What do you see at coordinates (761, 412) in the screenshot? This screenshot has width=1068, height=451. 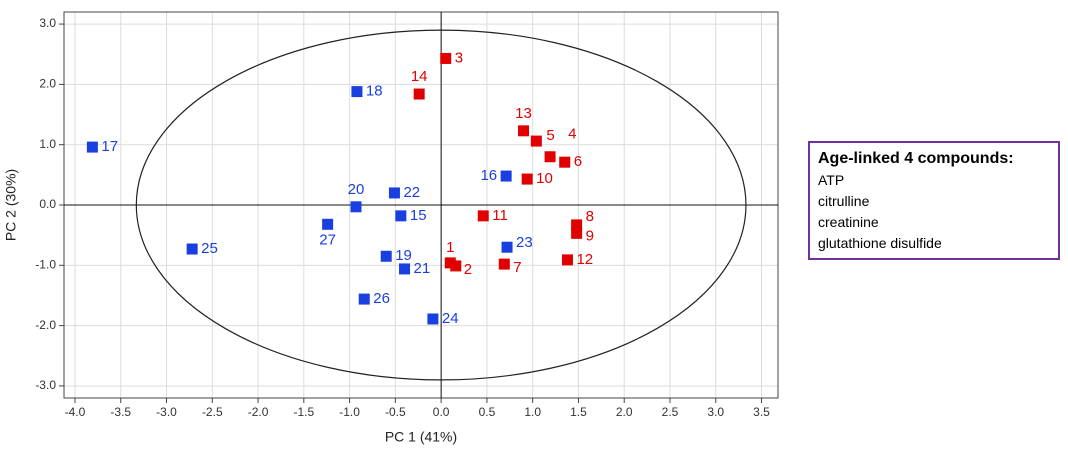 I see `x-tick-label: 3.5` at bounding box center [761, 412].